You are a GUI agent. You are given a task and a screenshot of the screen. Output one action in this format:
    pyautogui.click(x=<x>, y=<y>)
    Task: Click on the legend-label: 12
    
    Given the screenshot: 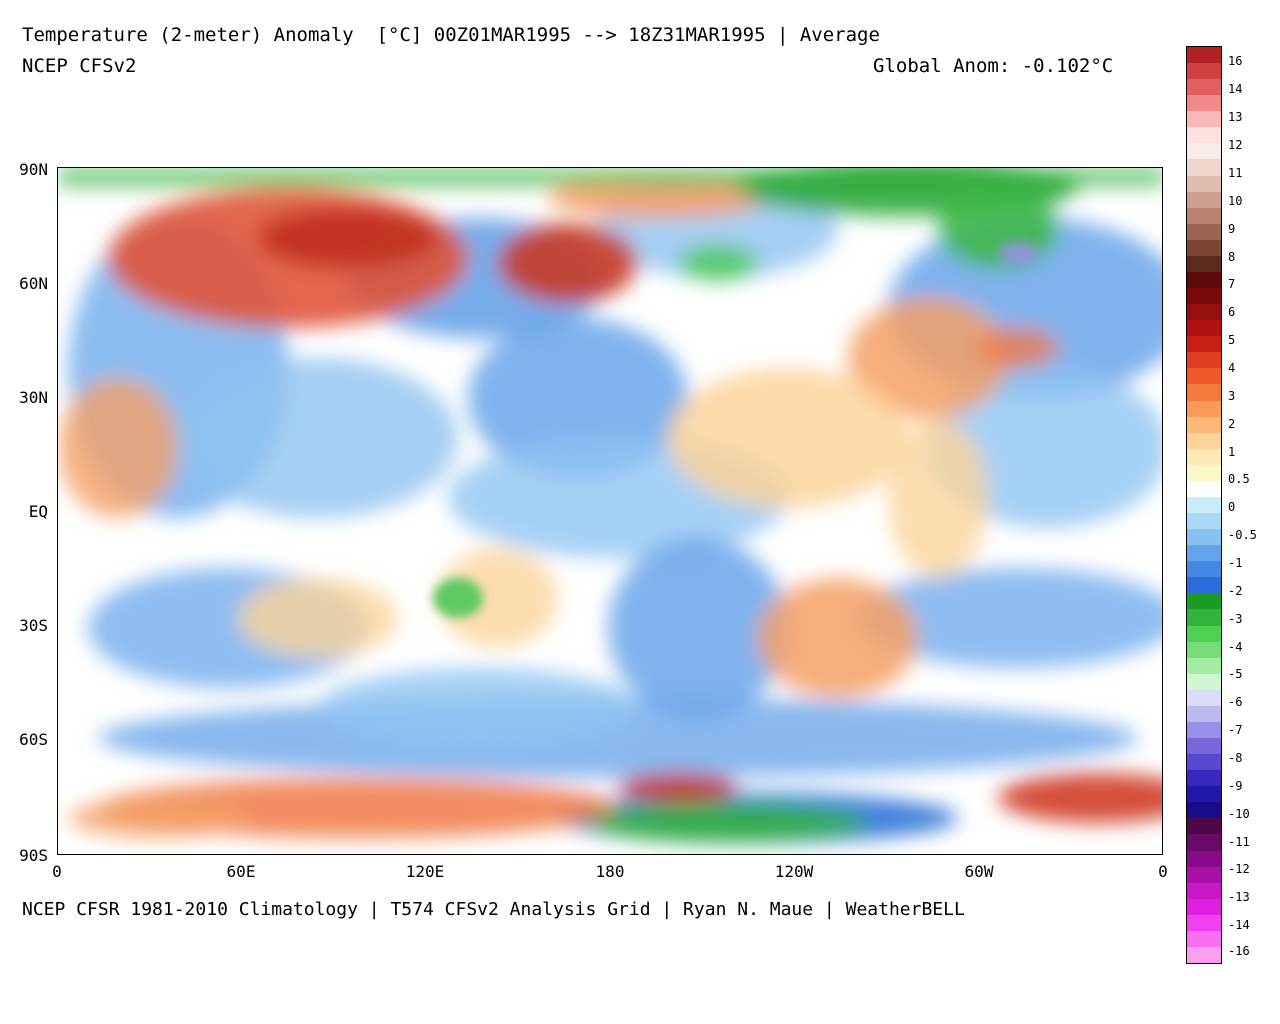 What is the action you would take?
    pyautogui.click(x=1235, y=145)
    